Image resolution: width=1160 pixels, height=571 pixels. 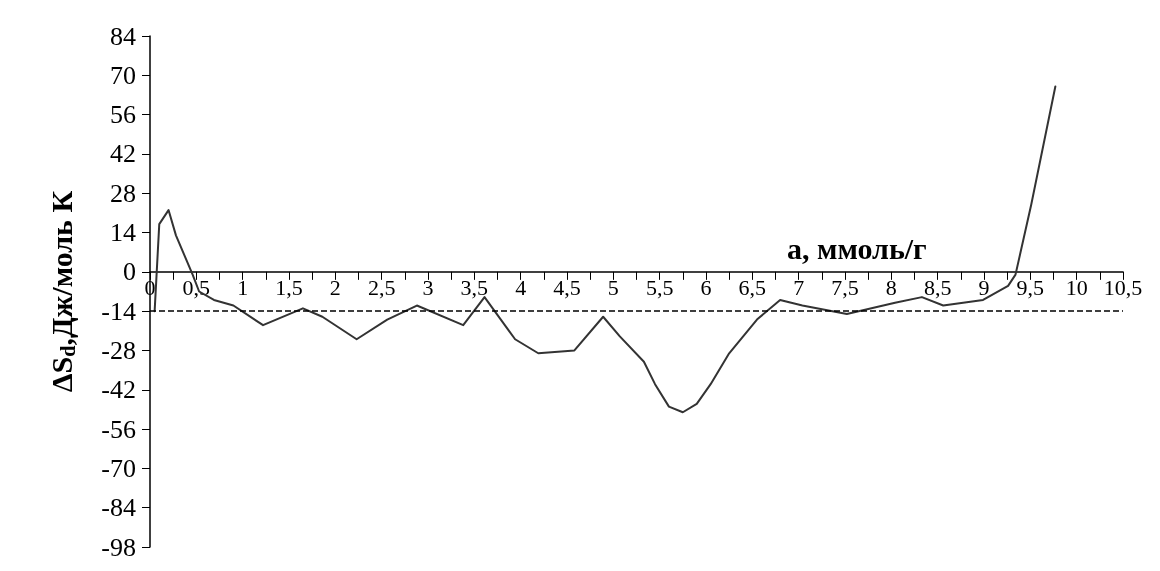 I want to click on y-tick-label: 14, so click(x=123, y=233).